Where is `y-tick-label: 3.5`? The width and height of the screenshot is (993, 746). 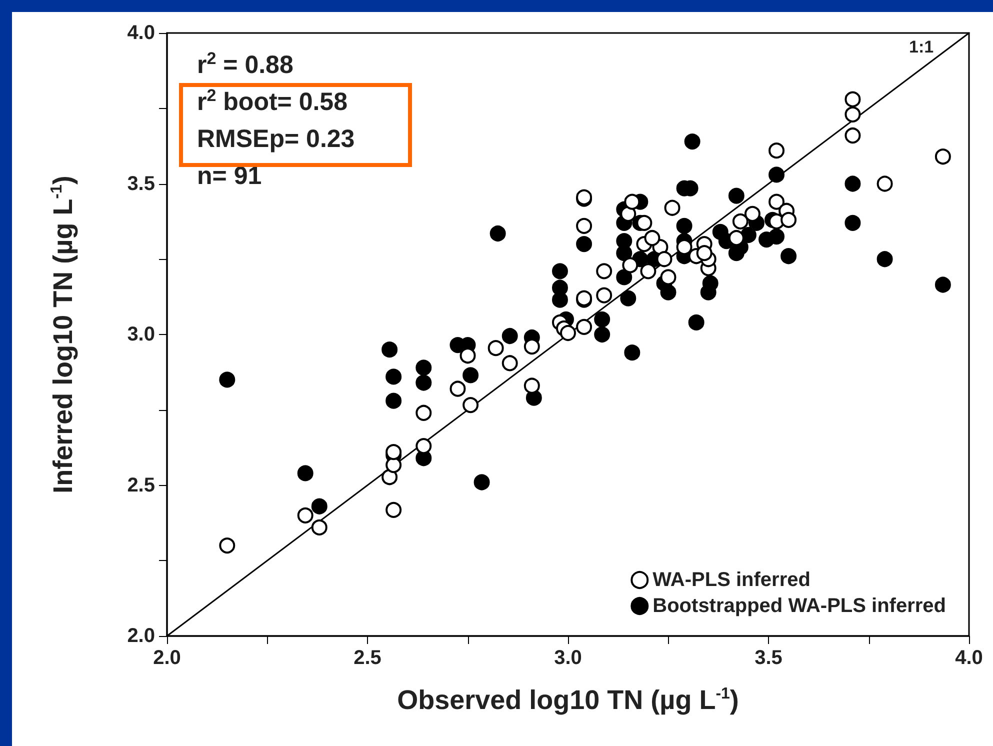 y-tick-label: 3.5 is located at coordinates (141, 183).